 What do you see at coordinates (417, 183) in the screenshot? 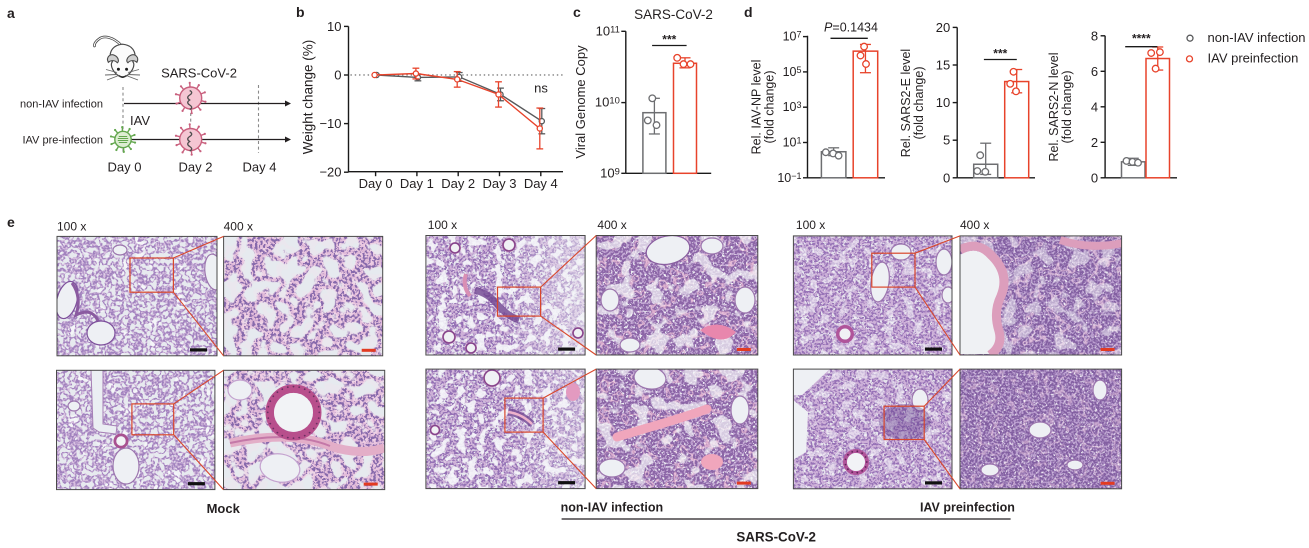
I see `svg-text: Day 1` at bounding box center [417, 183].